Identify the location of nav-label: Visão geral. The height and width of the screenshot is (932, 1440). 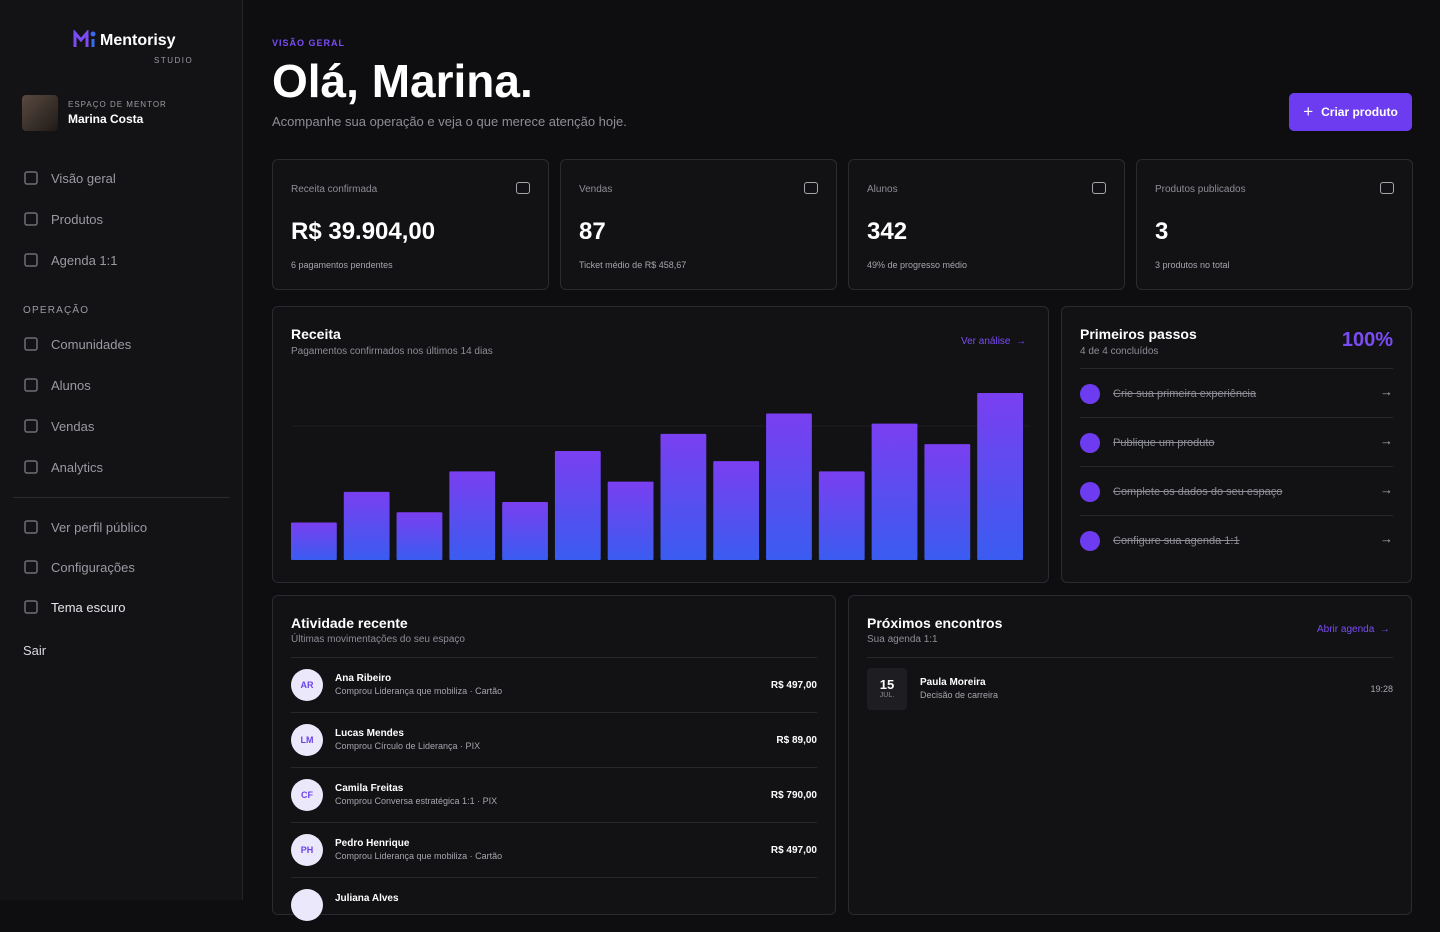
(83, 178).